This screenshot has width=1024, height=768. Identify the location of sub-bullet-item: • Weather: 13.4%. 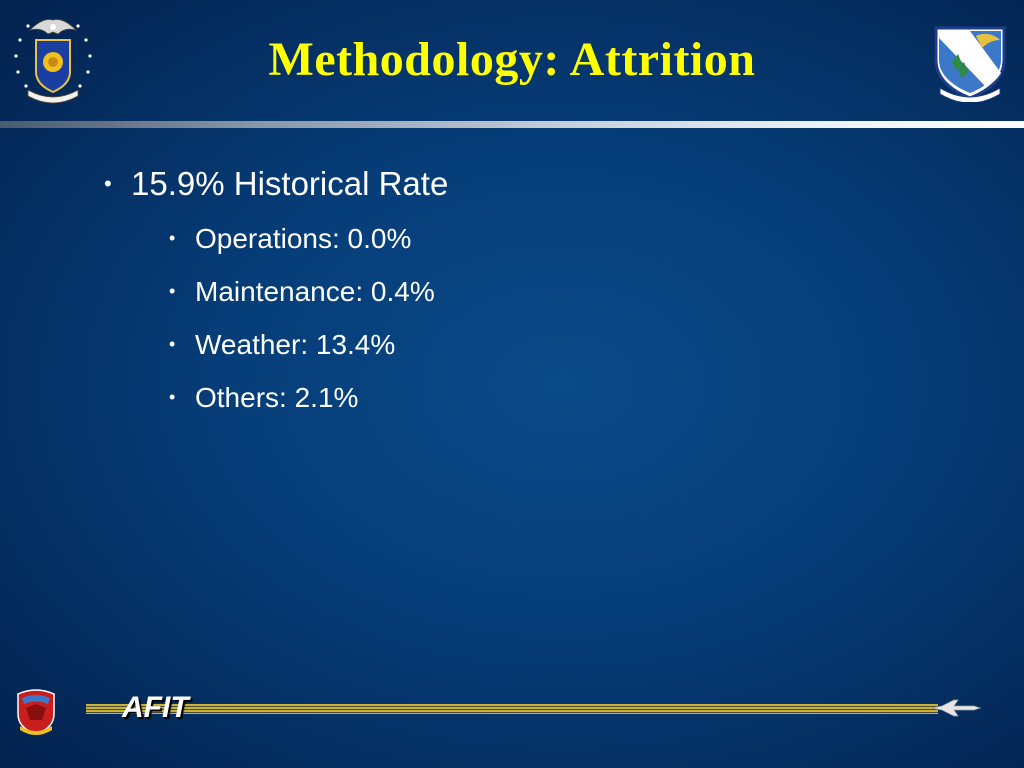
(289, 344).